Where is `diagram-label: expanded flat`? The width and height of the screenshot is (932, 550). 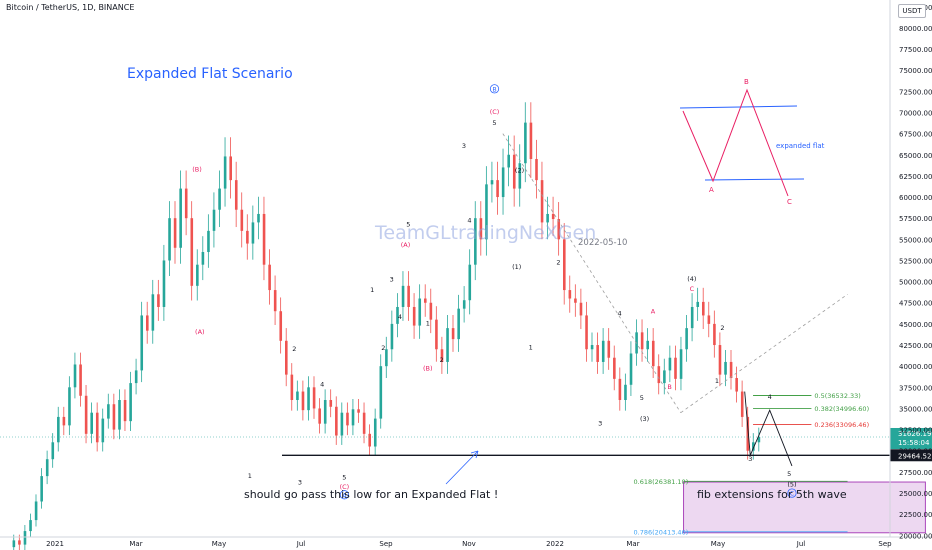 diagram-label: expanded flat is located at coordinates (800, 146).